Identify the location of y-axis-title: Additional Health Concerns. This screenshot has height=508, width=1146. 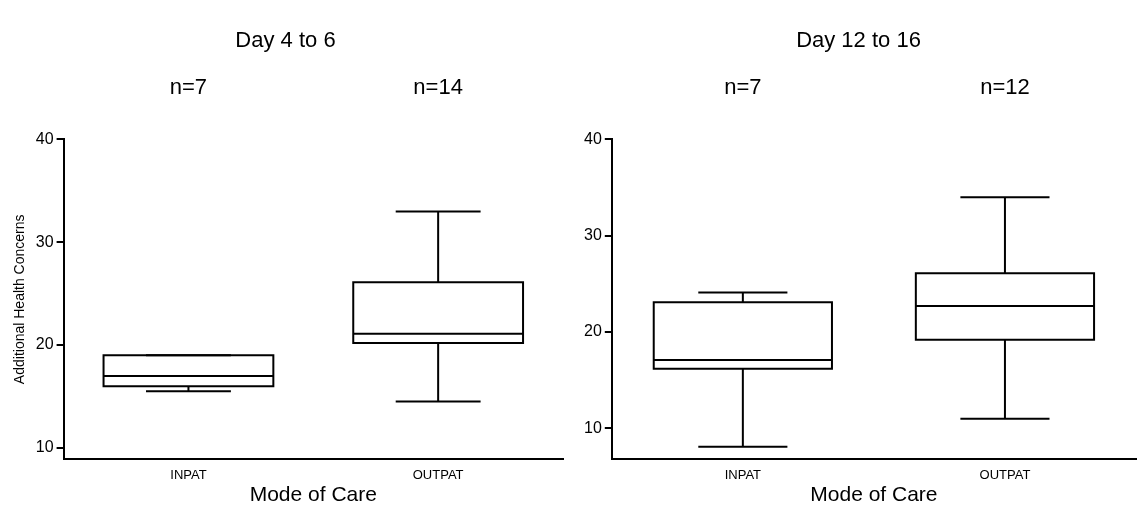
(19, 299).